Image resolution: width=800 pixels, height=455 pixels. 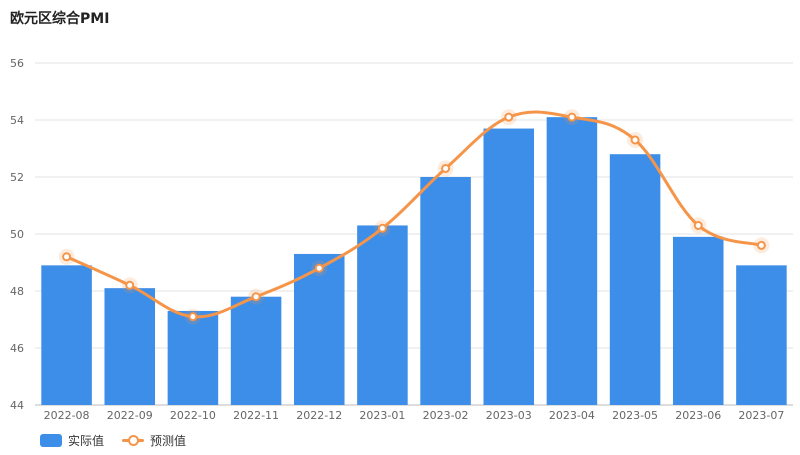 What do you see at coordinates (17, 405) in the screenshot?
I see `y-tick-label: 44` at bounding box center [17, 405].